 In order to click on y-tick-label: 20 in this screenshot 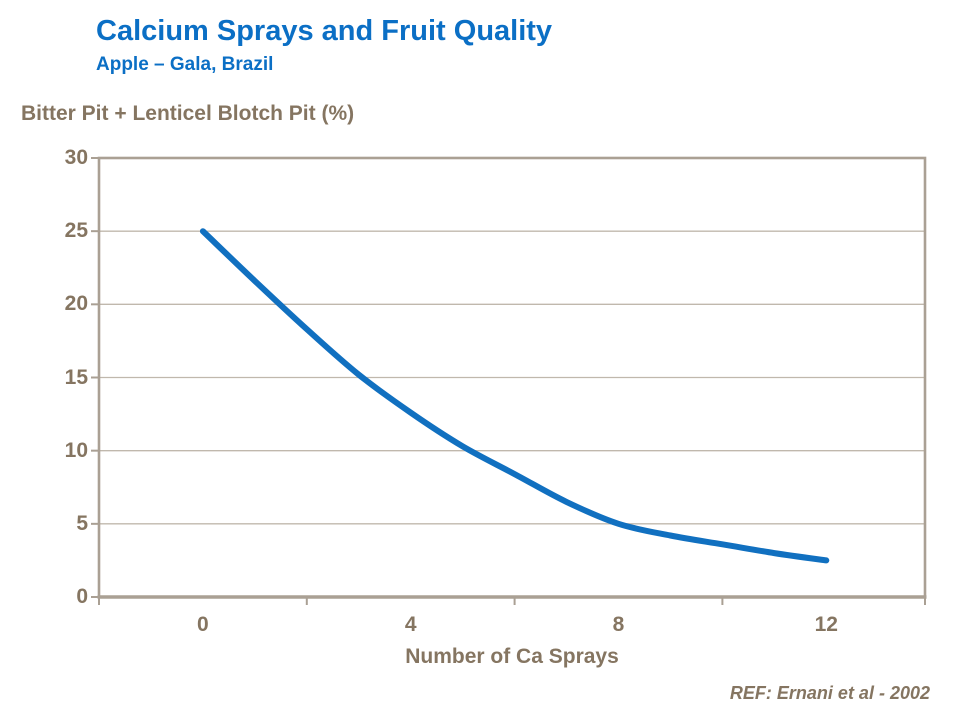, I will do `click(76, 304)`.